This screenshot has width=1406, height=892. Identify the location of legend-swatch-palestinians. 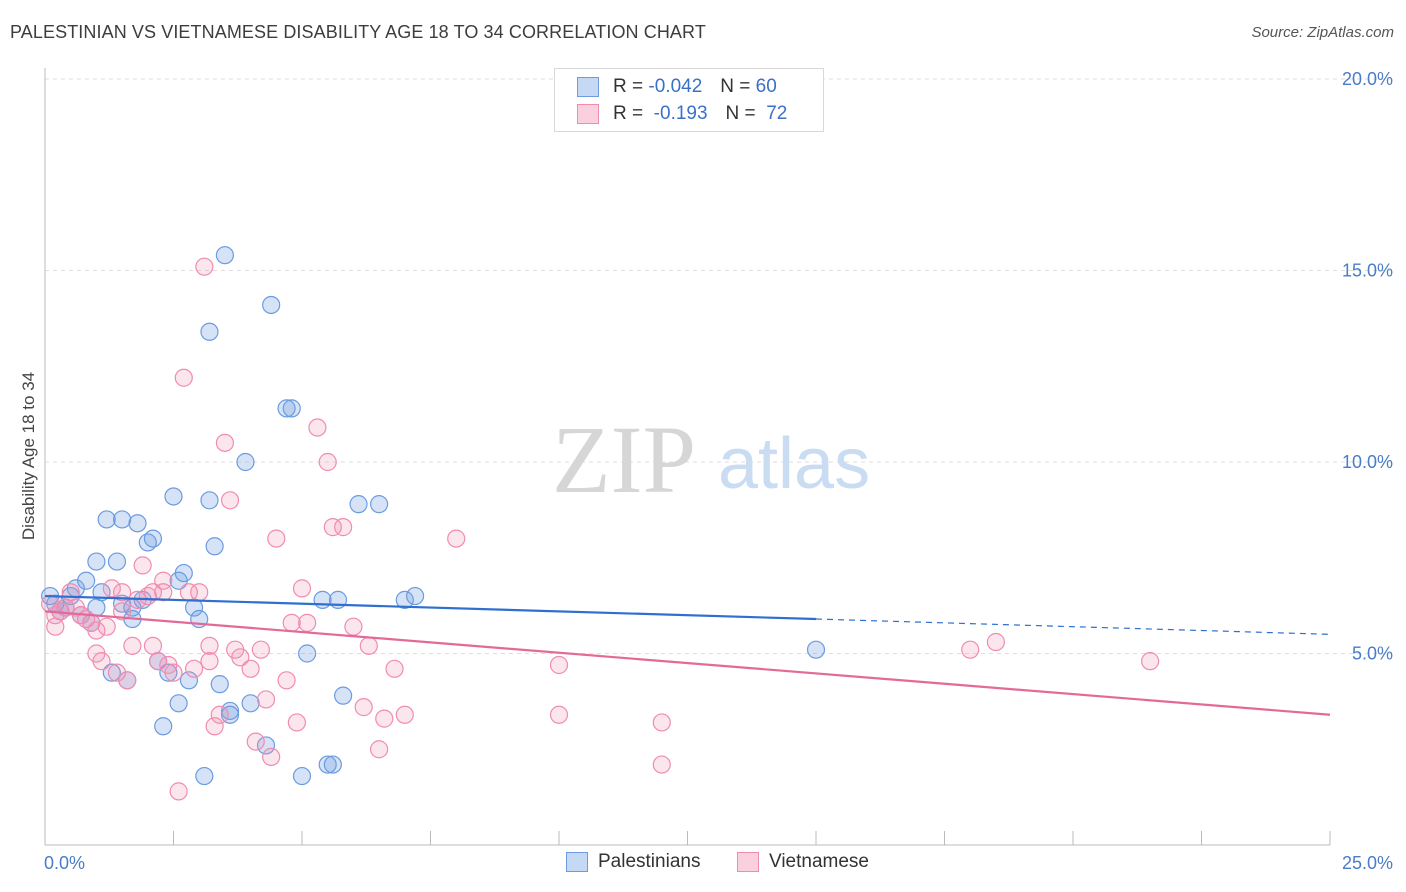
(588, 87).